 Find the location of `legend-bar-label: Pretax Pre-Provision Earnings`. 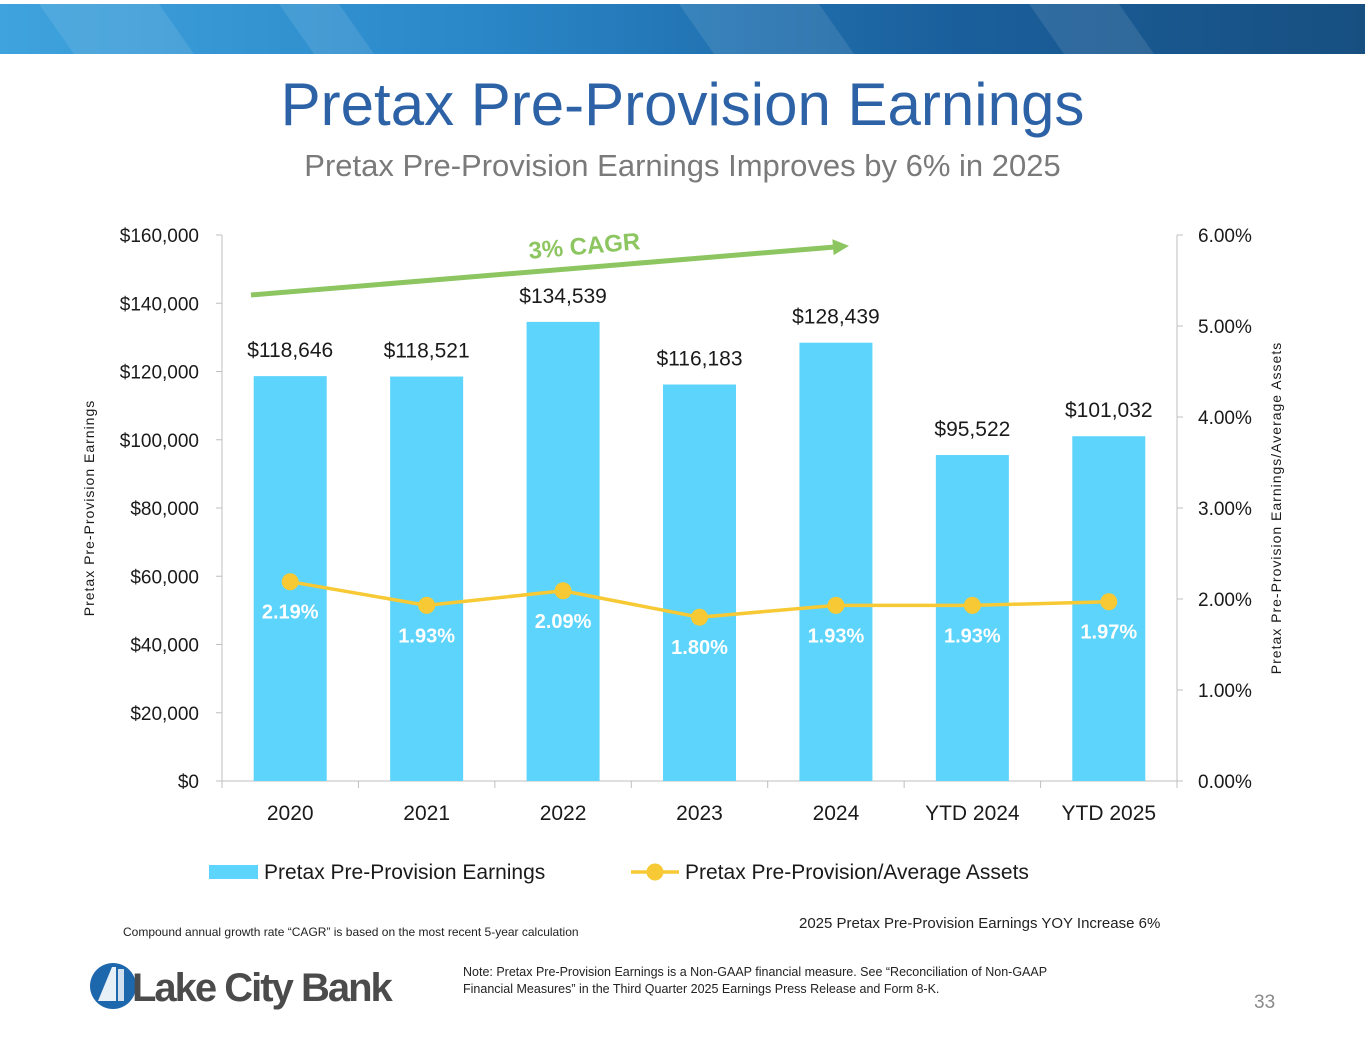

legend-bar-label: Pretax Pre-Provision Earnings is located at coordinates (404, 872).